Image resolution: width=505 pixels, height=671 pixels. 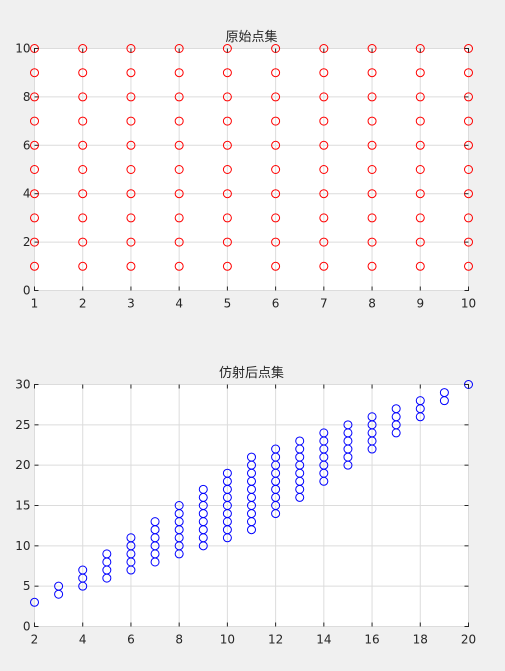 I want to click on chart-title-original: 原始点集, so click(x=251, y=37).